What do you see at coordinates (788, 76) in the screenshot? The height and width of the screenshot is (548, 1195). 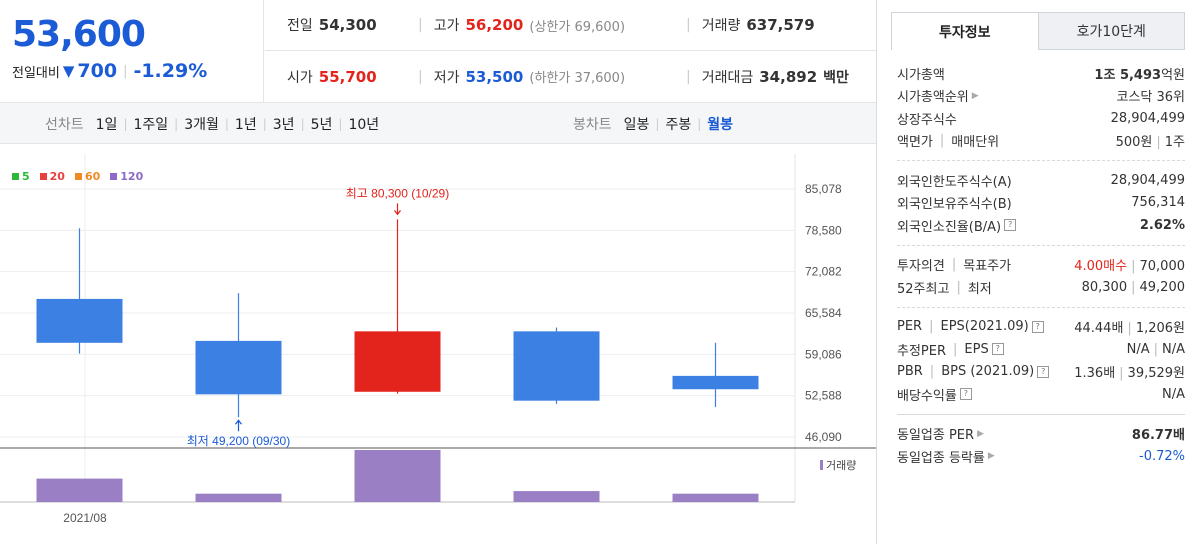 I see `amount-value: 34,892` at bounding box center [788, 76].